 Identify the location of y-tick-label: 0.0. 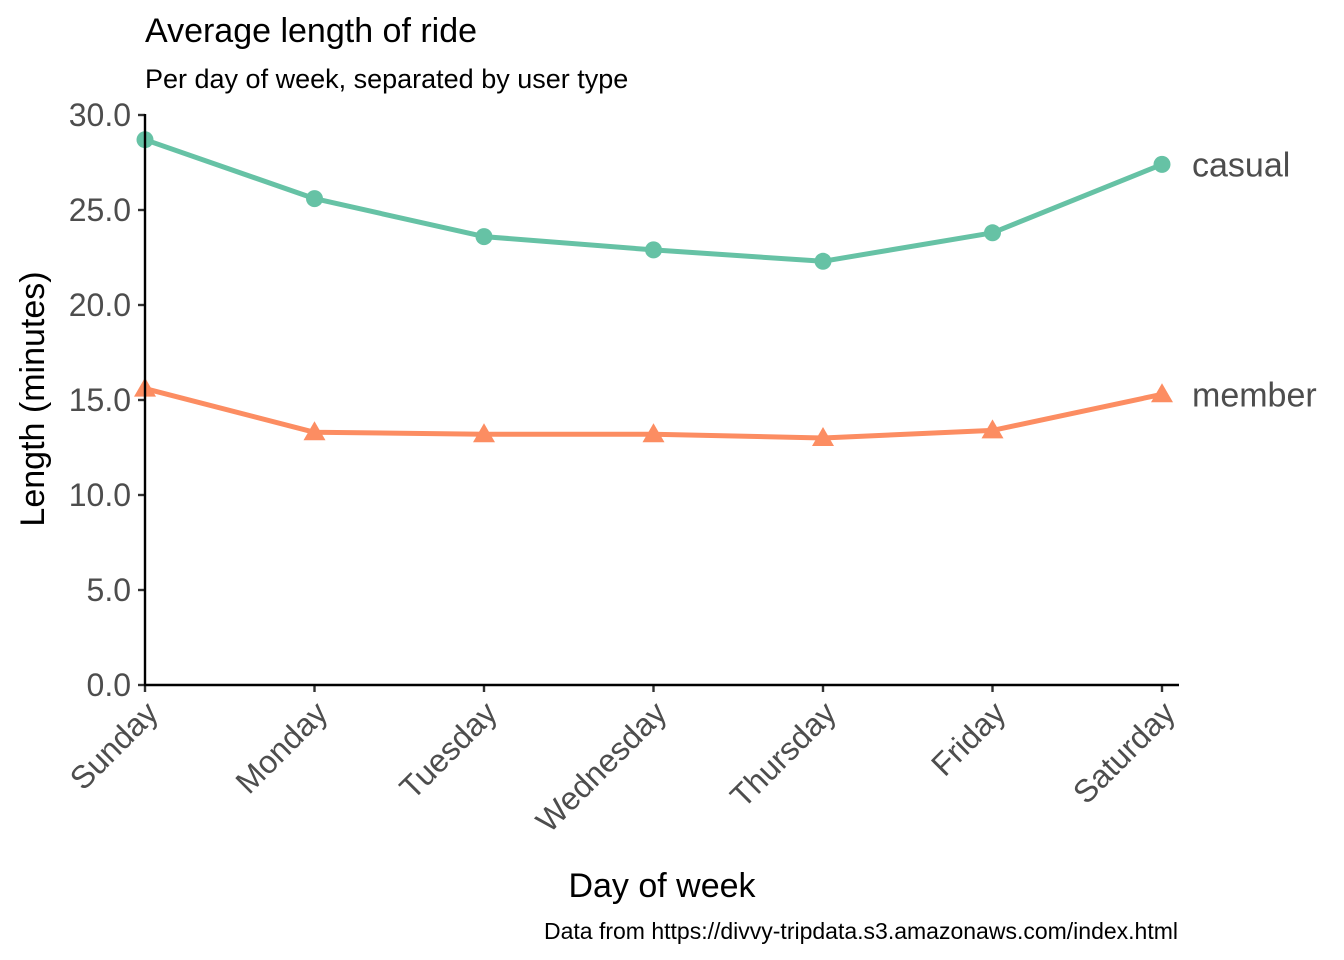
(109, 685).